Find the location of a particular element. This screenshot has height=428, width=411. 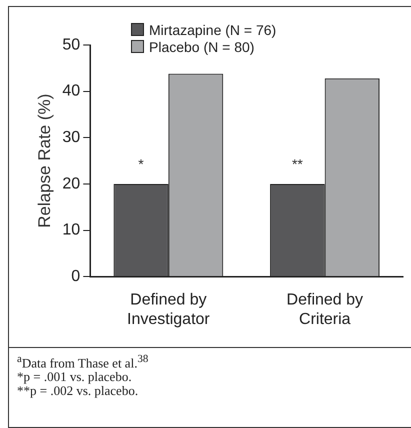

text: $^{a}$Data from Thase et al.$^{38}$ is located at coordinates (83, 361).